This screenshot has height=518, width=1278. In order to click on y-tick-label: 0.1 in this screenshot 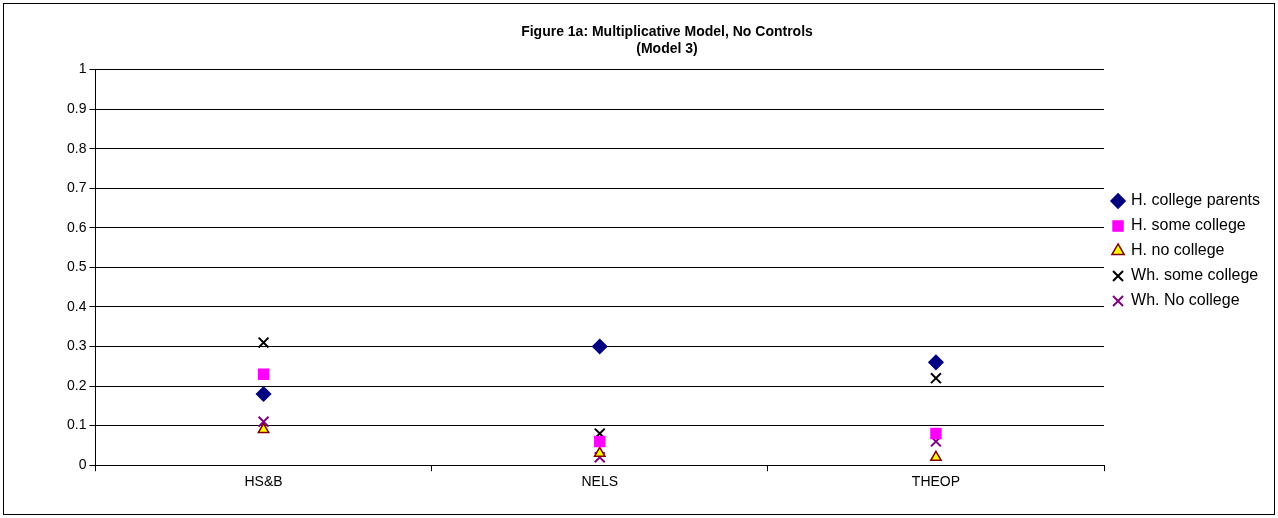, I will do `click(76, 424)`.